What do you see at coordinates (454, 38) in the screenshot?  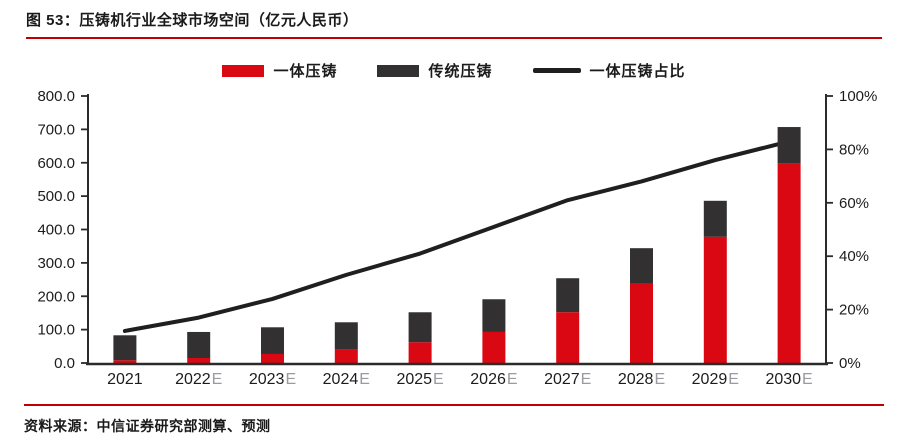 I see `title-divider-rule` at bounding box center [454, 38].